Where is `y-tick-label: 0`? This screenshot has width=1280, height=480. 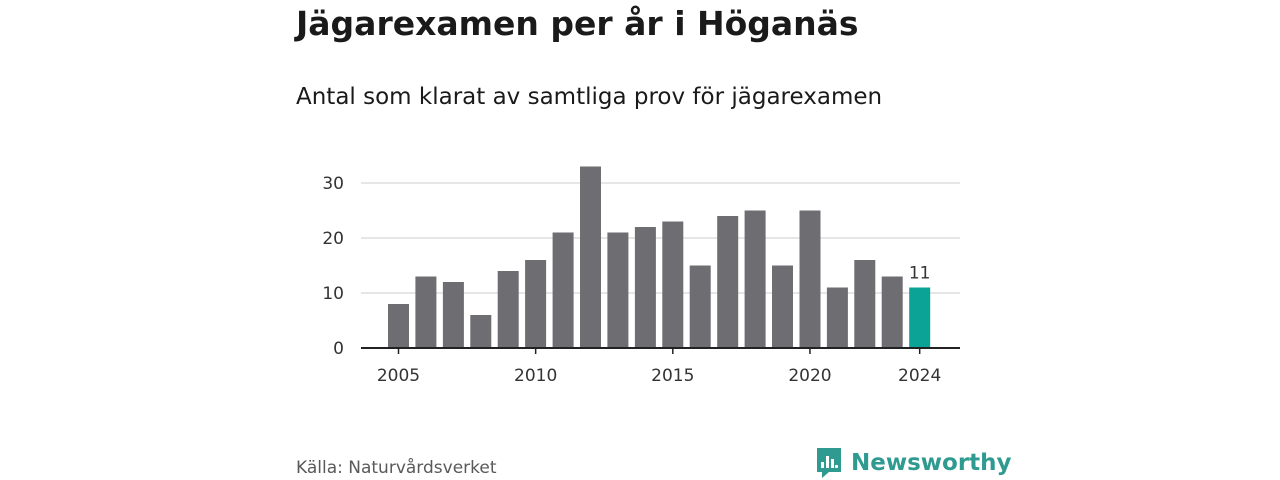 y-tick-label: 0 is located at coordinates (338, 349).